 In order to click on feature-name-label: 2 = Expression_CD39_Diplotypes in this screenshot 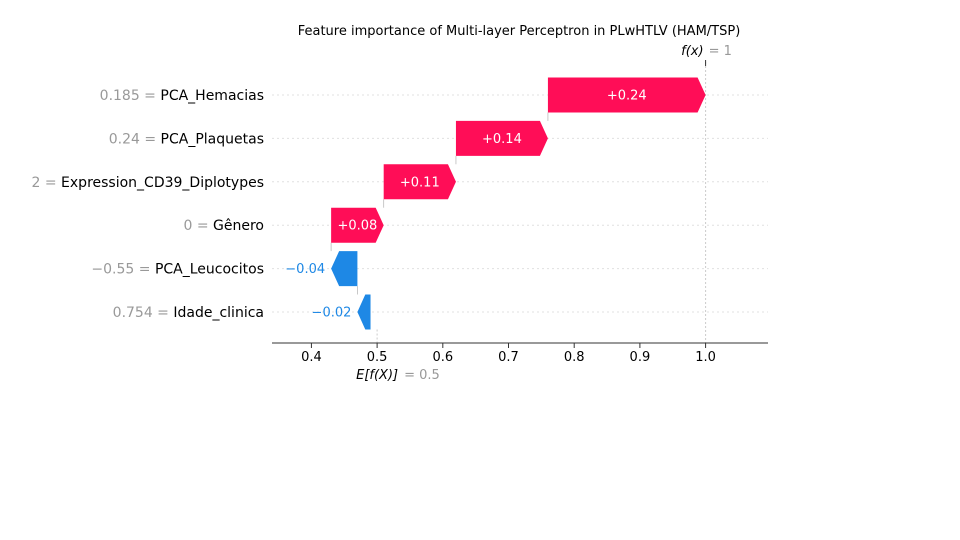, I will do `click(148, 183)`.